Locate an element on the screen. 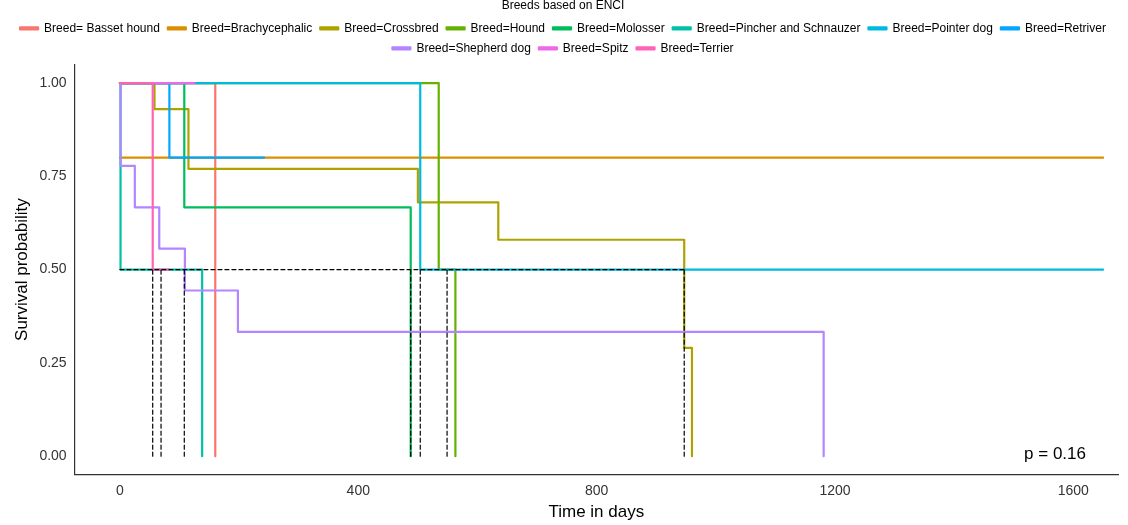 Image resolution: width=1128 pixels, height=525 pixels. legend-label: Breed=Retriver is located at coordinates (1065, 27).